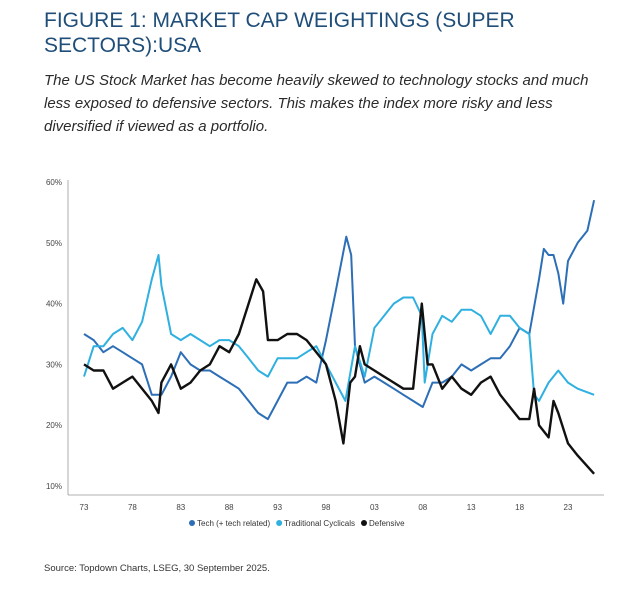 This screenshot has height=589, width=632. Describe the element at coordinates (132, 507) in the screenshot. I see `x-tick-label: 78` at that location.